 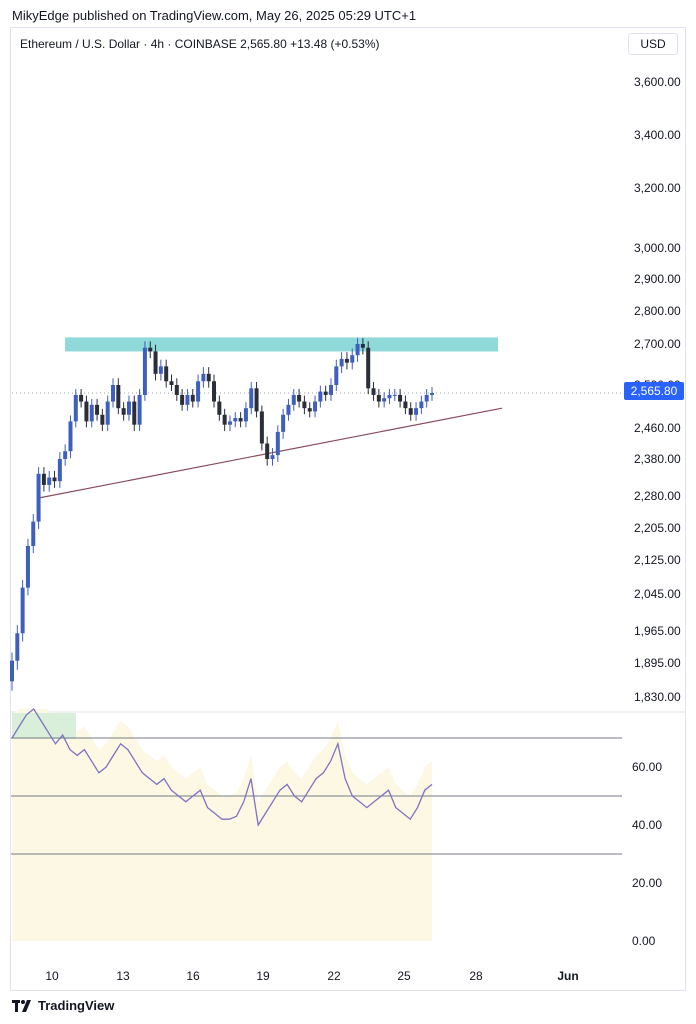 What do you see at coordinates (657, 188) in the screenshot?
I see `y-tick-label: 3,200.00` at bounding box center [657, 188].